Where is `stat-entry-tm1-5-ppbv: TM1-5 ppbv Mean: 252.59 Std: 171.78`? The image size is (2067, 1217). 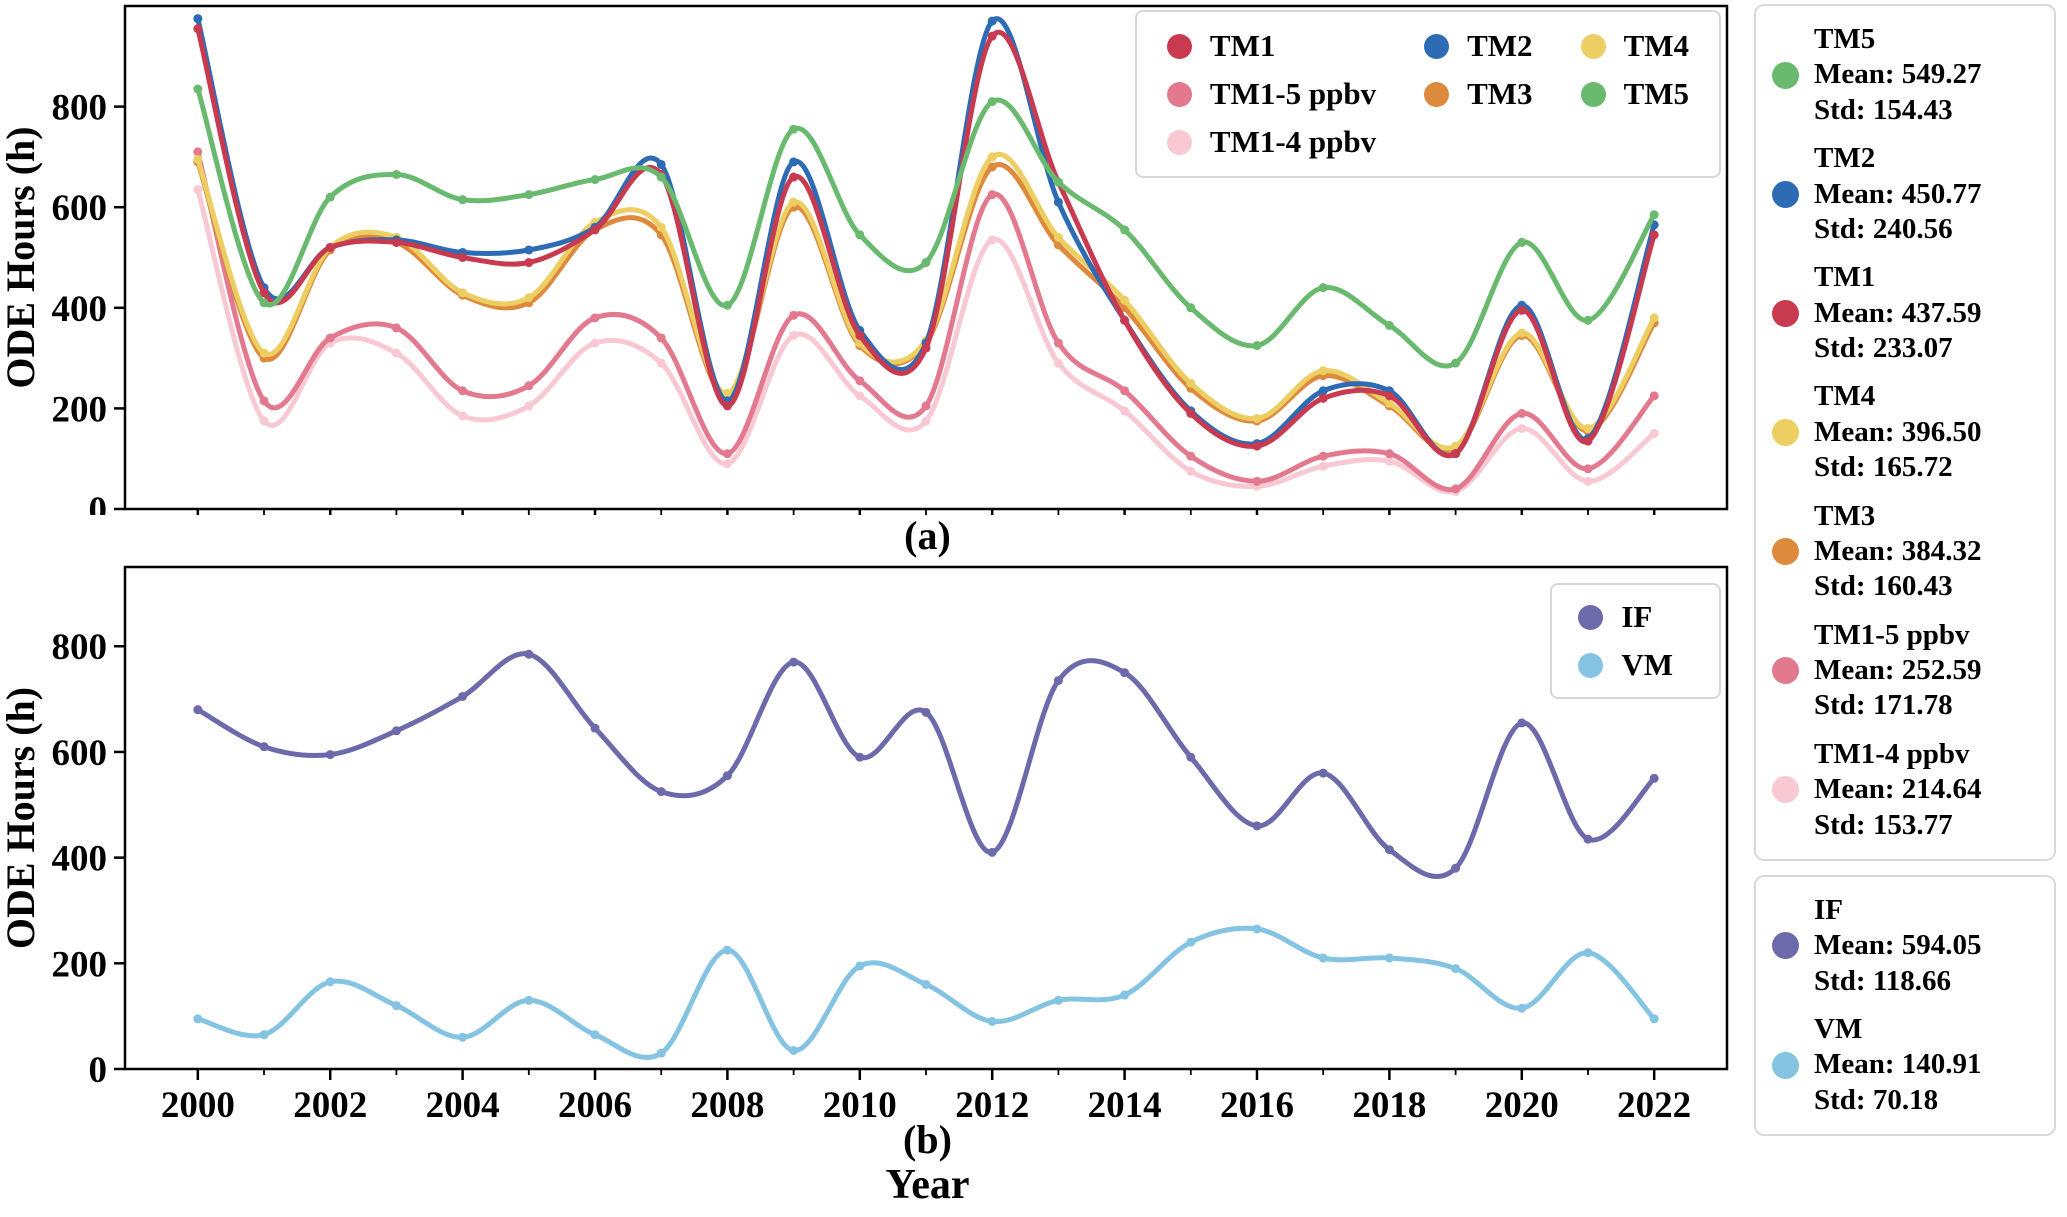
stat-entry-tm1-5-ppbv: TM1-5 ppbv Mean: 252.59 Std: 171.78 is located at coordinates (1905, 671).